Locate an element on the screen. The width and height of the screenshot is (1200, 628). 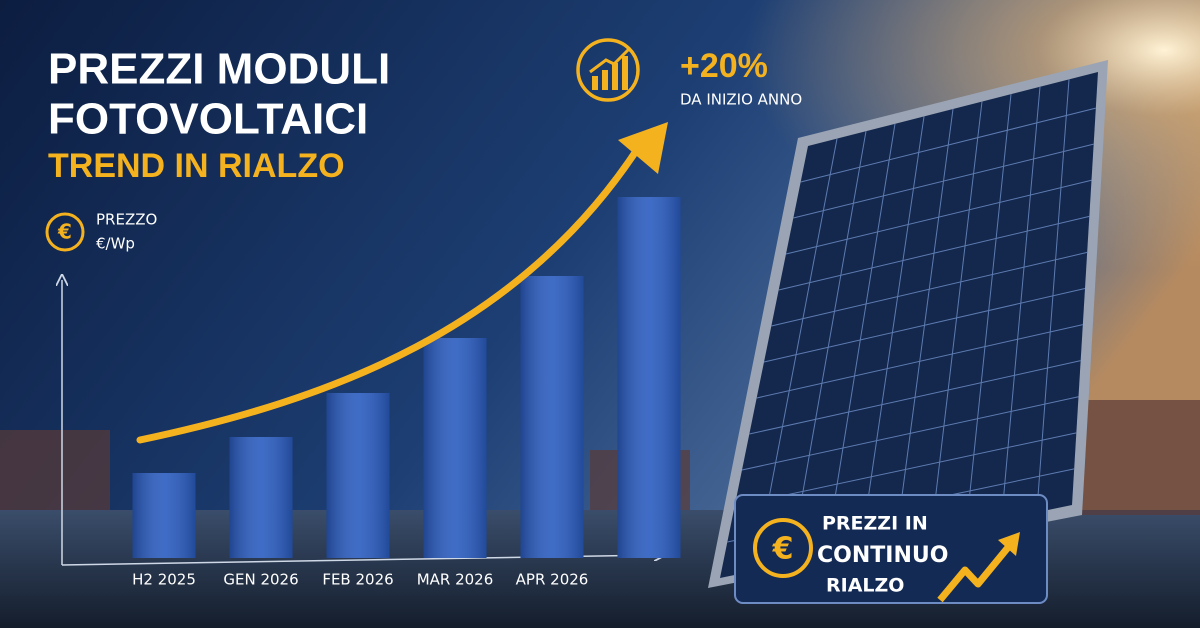
badge-arrow is located at coordinates (975, 572).